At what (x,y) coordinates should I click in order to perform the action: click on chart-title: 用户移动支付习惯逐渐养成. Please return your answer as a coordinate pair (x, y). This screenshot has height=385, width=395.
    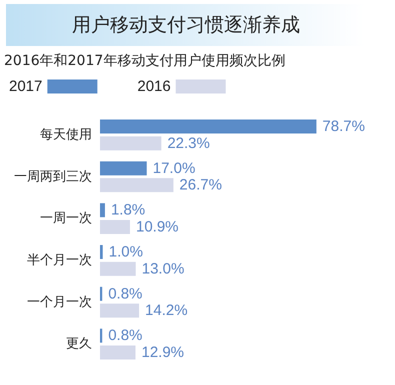
    Looking at the image, I should click on (186, 25).